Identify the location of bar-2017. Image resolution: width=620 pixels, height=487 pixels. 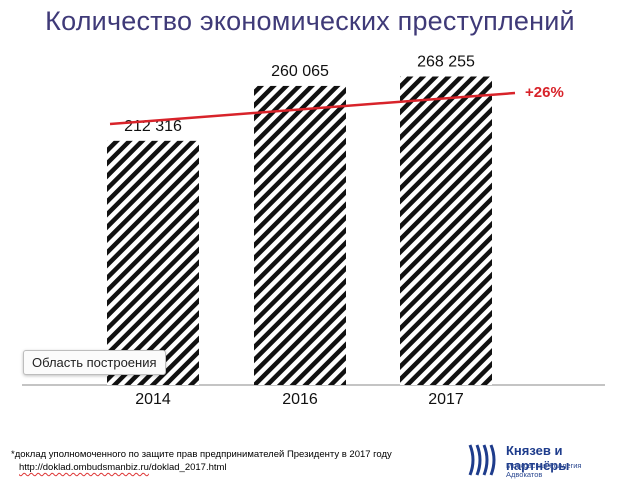
(446, 231).